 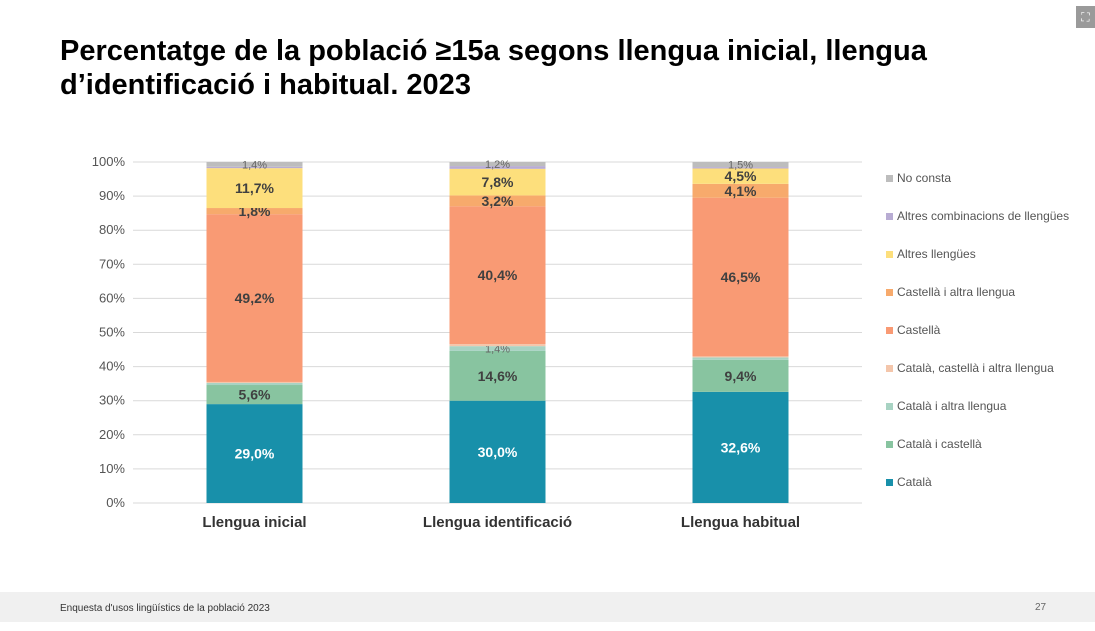 I want to click on data-label: 49,2%, so click(x=255, y=298).